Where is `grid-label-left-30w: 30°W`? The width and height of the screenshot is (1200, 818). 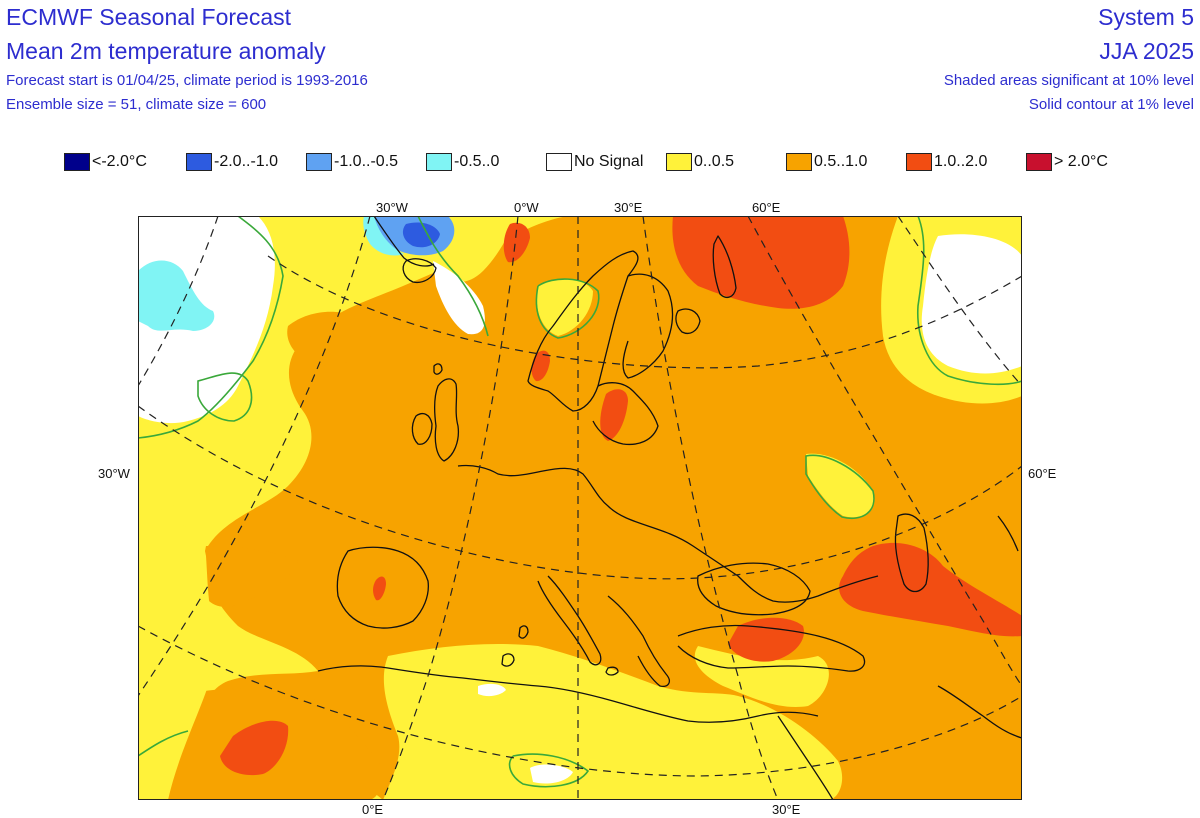 grid-label-left-30w: 30°W is located at coordinates (114, 473).